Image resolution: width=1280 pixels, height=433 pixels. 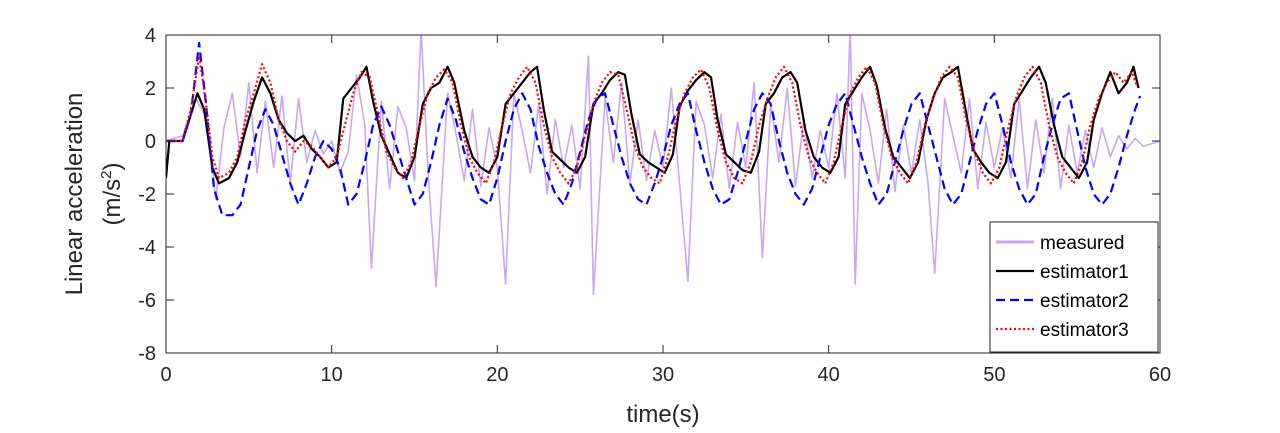 I want to click on x-tick-label: 40, so click(x=829, y=375).